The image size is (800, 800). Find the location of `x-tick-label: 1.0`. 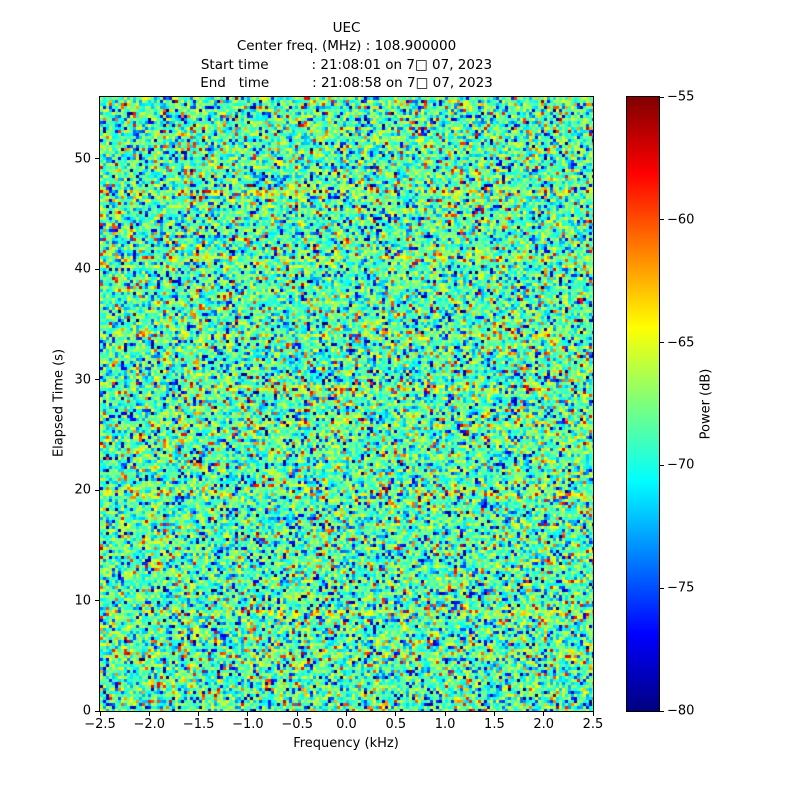

x-tick-label: 1.0 is located at coordinates (445, 724).